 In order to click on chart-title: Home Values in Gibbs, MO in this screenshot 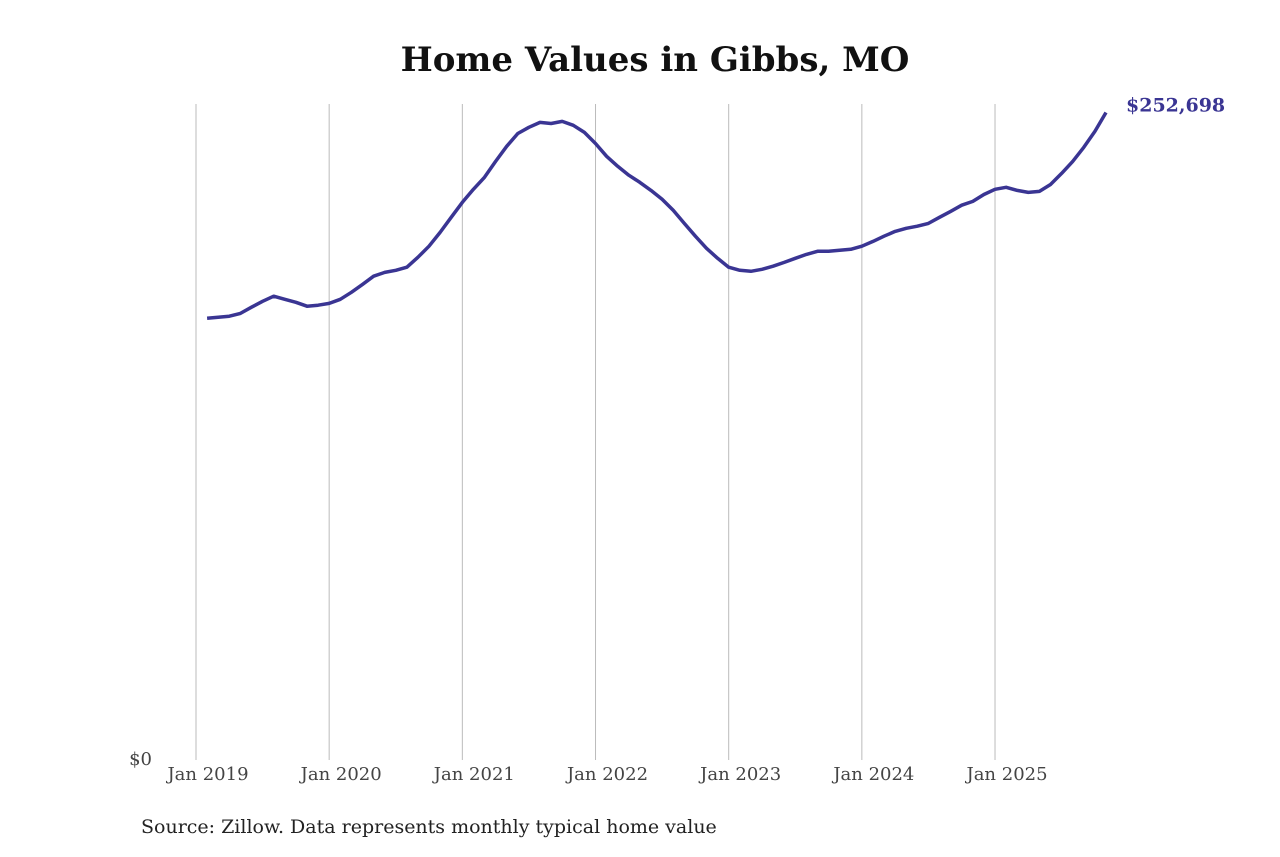, I will do `click(655, 60)`.